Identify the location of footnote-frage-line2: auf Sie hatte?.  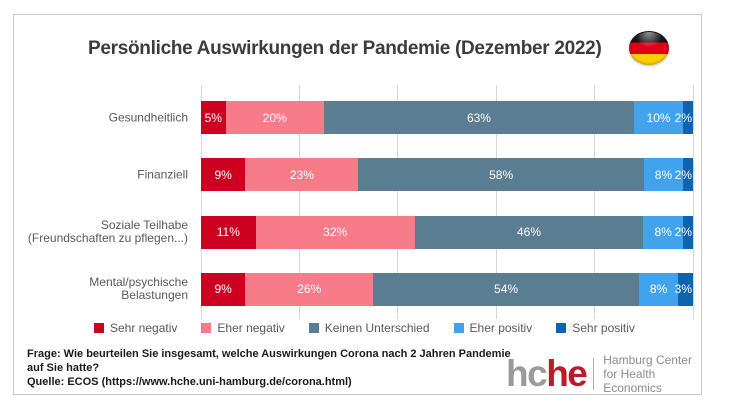
(63, 368).